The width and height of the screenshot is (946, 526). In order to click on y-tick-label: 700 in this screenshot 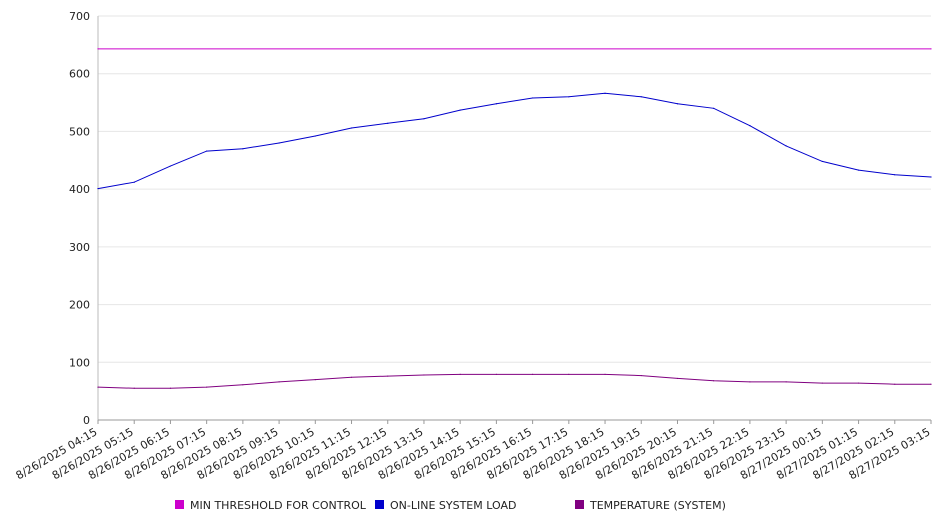, I will do `click(79, 16)`.